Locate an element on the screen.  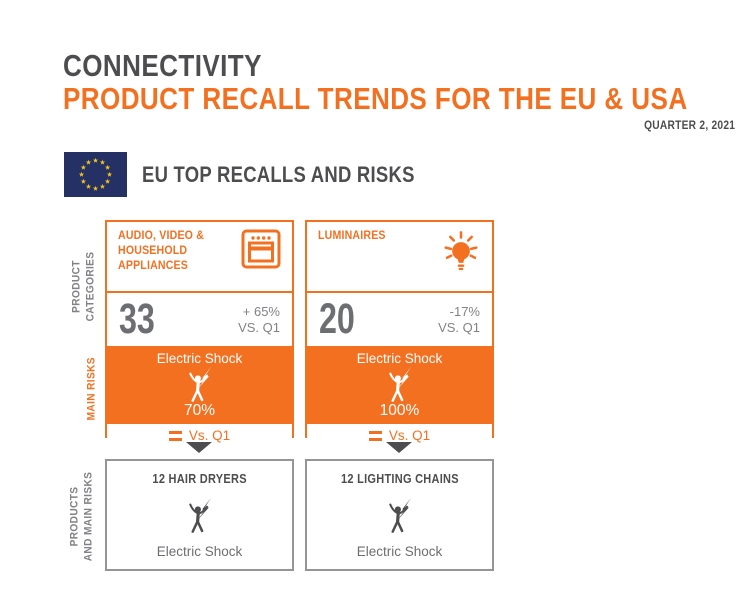
eu-flag-icon is located at coordinates (95, 174).